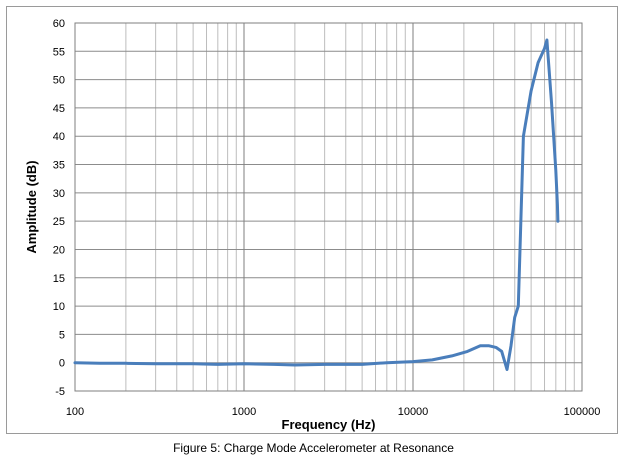 This screenshot has height=465, width=627. Describe the element at coordinates (31, 206) in the screenshot. I see `y-axis-title: Amplitude (dB)` at that location.